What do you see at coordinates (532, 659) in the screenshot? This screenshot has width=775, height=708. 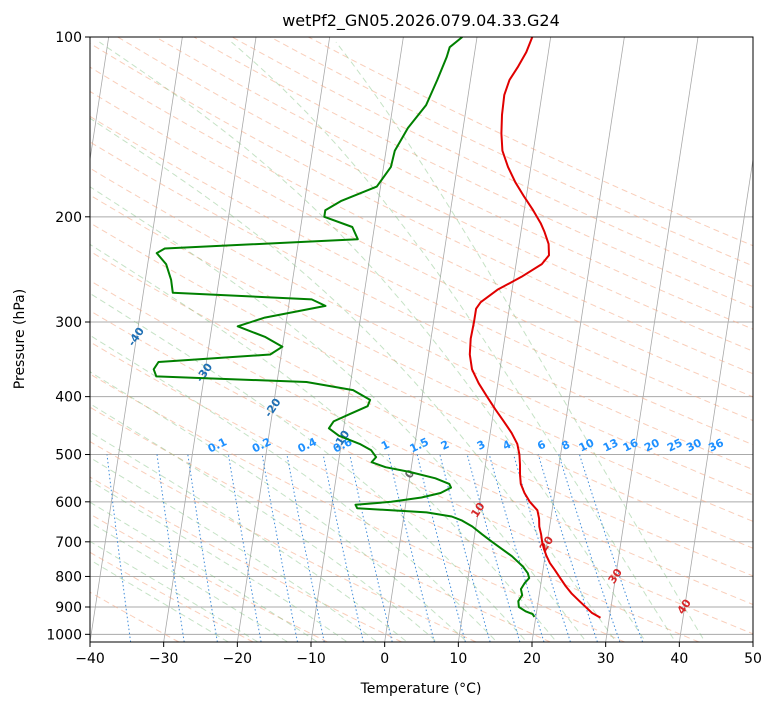 I see `x-tick-label: 20` at bounding box center [532, 659].